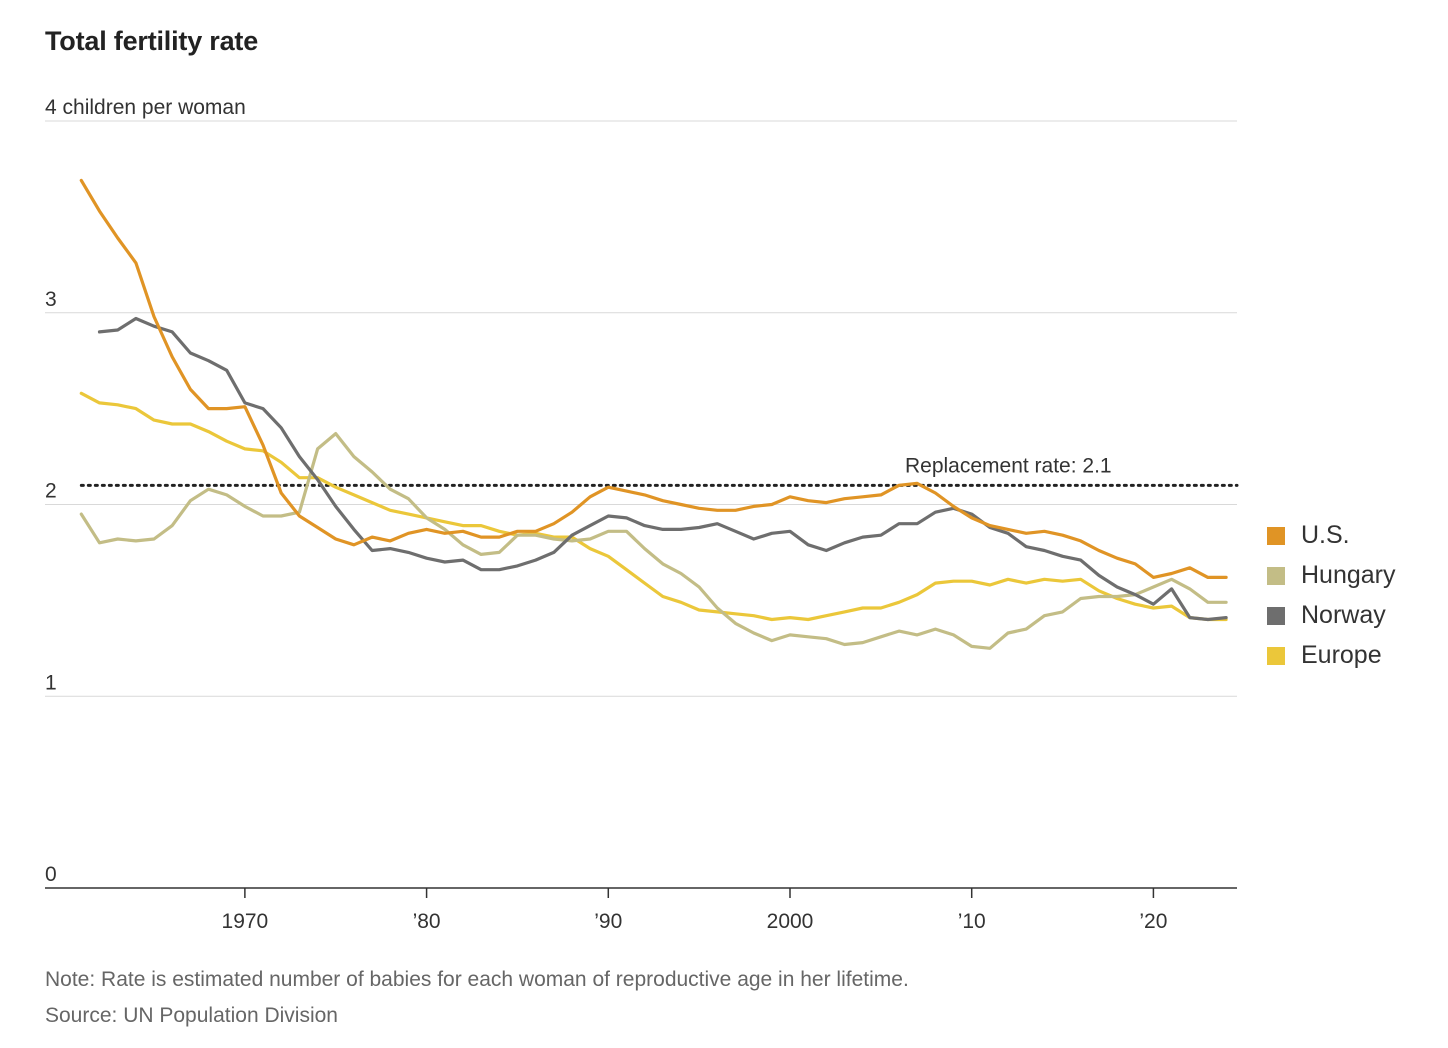 The height and width of the screenshot is (1048, 1448). What do you see at coordinates (659, 470) in the screenshot?
I see `replacement-rate-line: Replacement rate: 2.1` at bounding box center [659, 470].